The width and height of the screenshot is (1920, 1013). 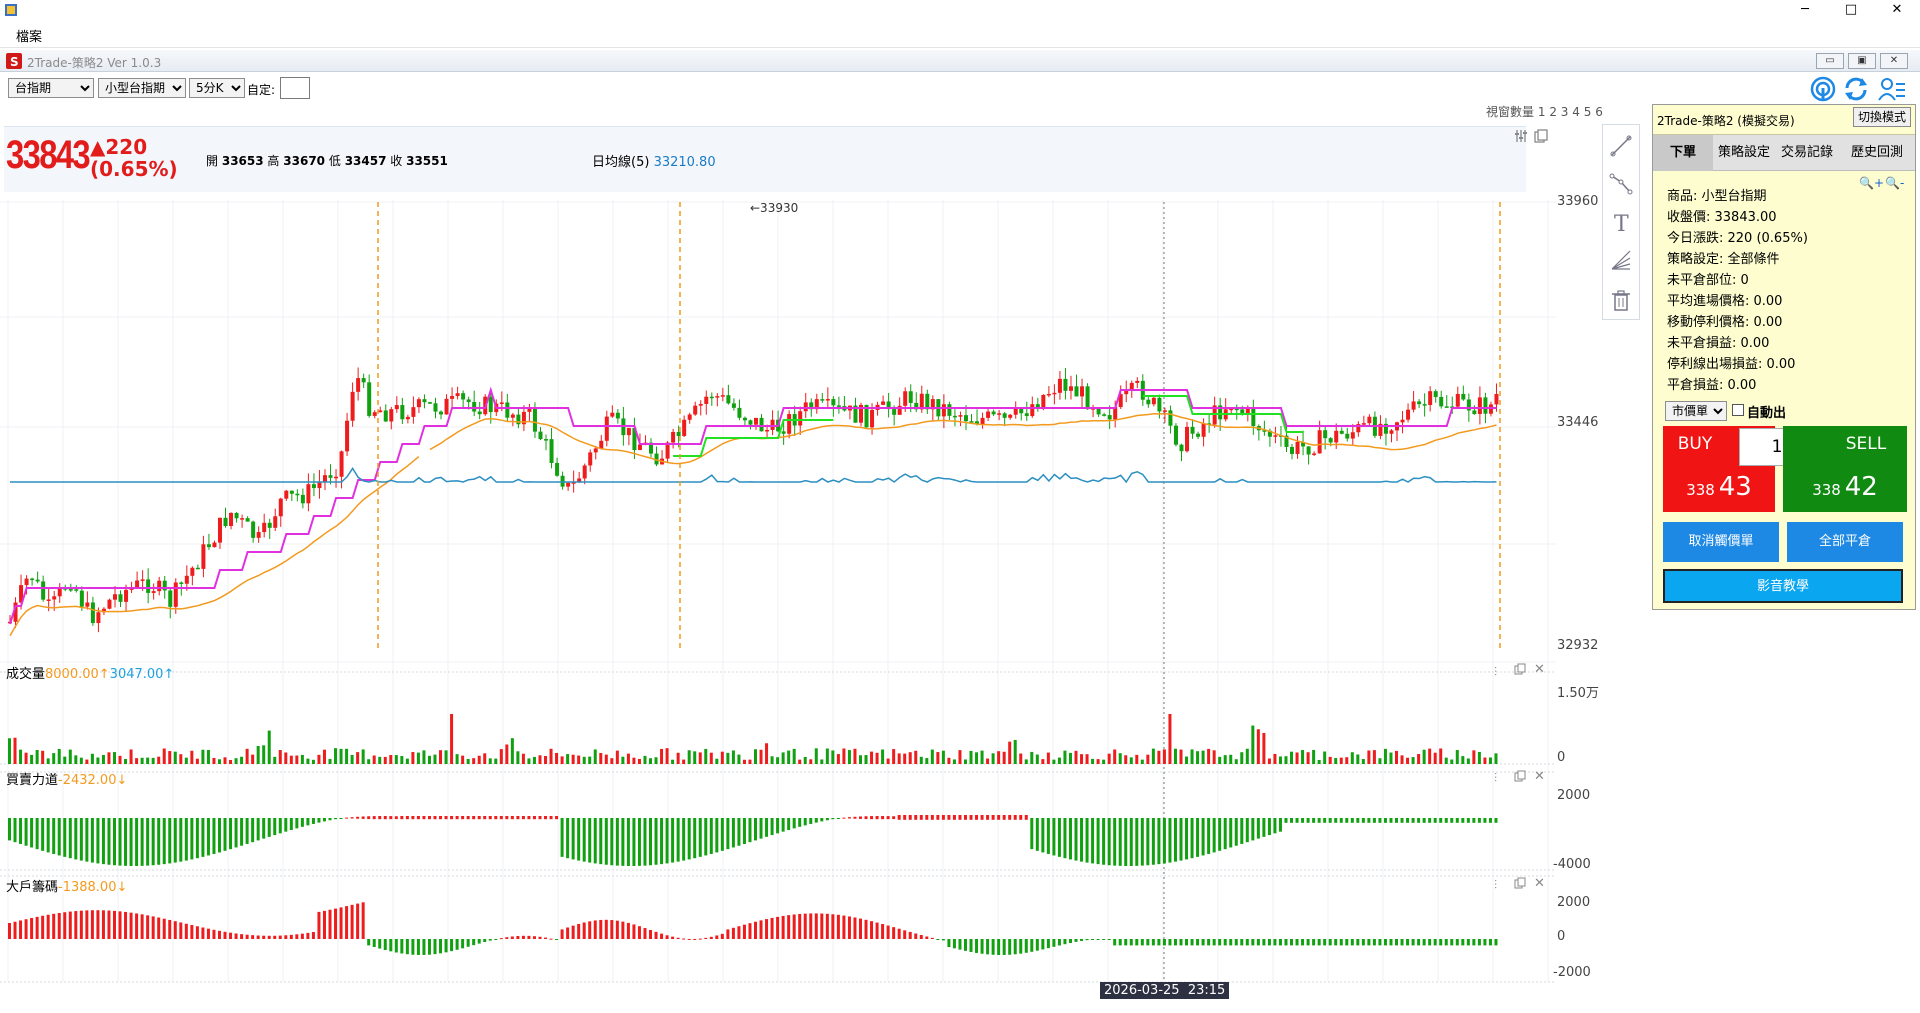 What do you see at coordinates (1576, 112) in the screenshot?
I see `window-count-4: 4` at bounding box center [1576, 112].